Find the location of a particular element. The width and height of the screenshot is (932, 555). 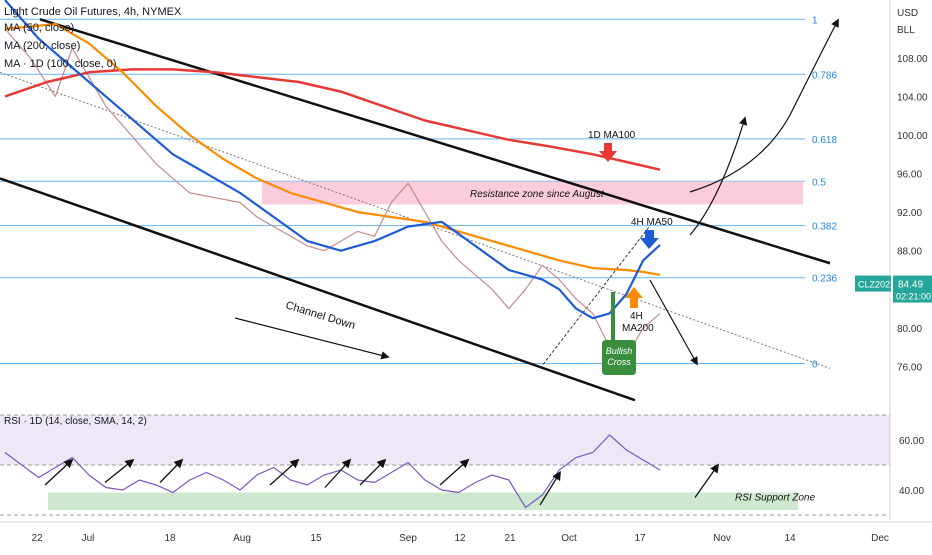

ma200-up-arrow is located at coordinates (634, 297).